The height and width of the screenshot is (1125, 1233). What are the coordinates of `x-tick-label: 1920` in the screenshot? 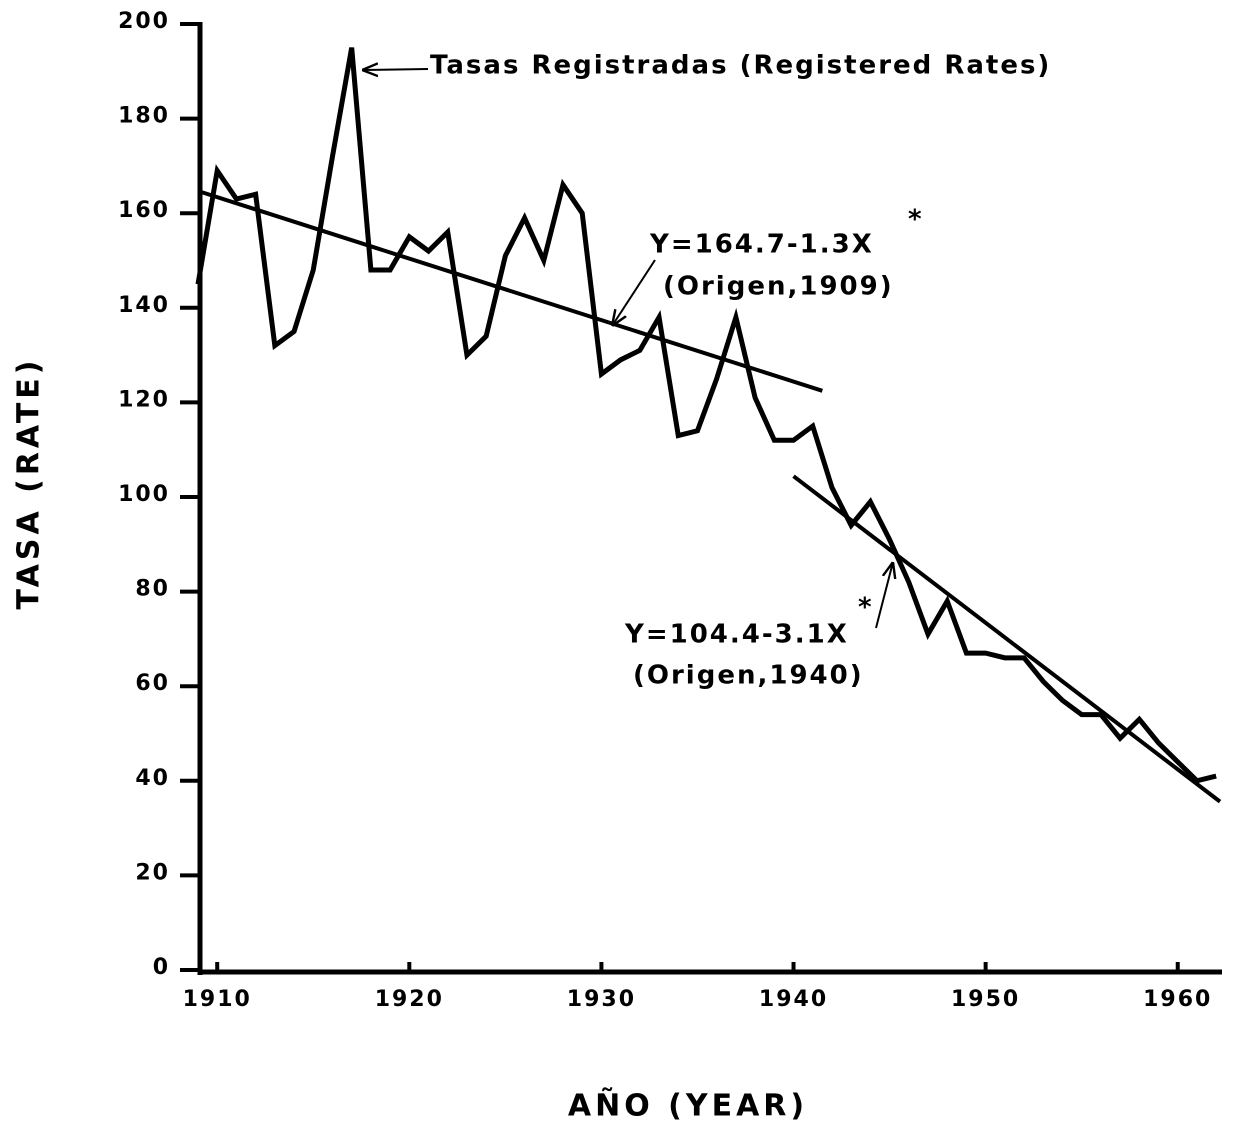 It's located at (409, 999).